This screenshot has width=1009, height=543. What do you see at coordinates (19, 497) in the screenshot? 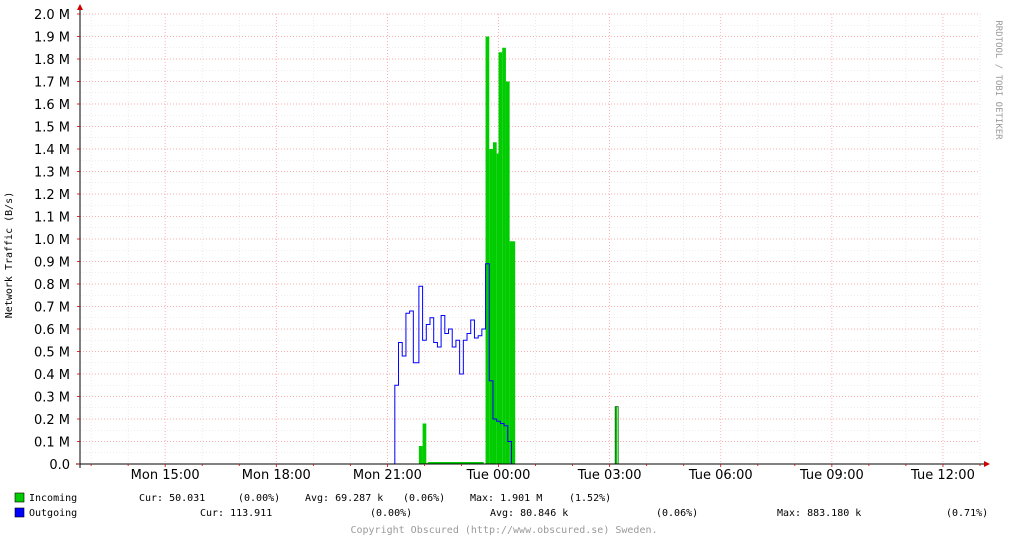
I see `legend-swatch-incoming` at bounding box center [19, 497].